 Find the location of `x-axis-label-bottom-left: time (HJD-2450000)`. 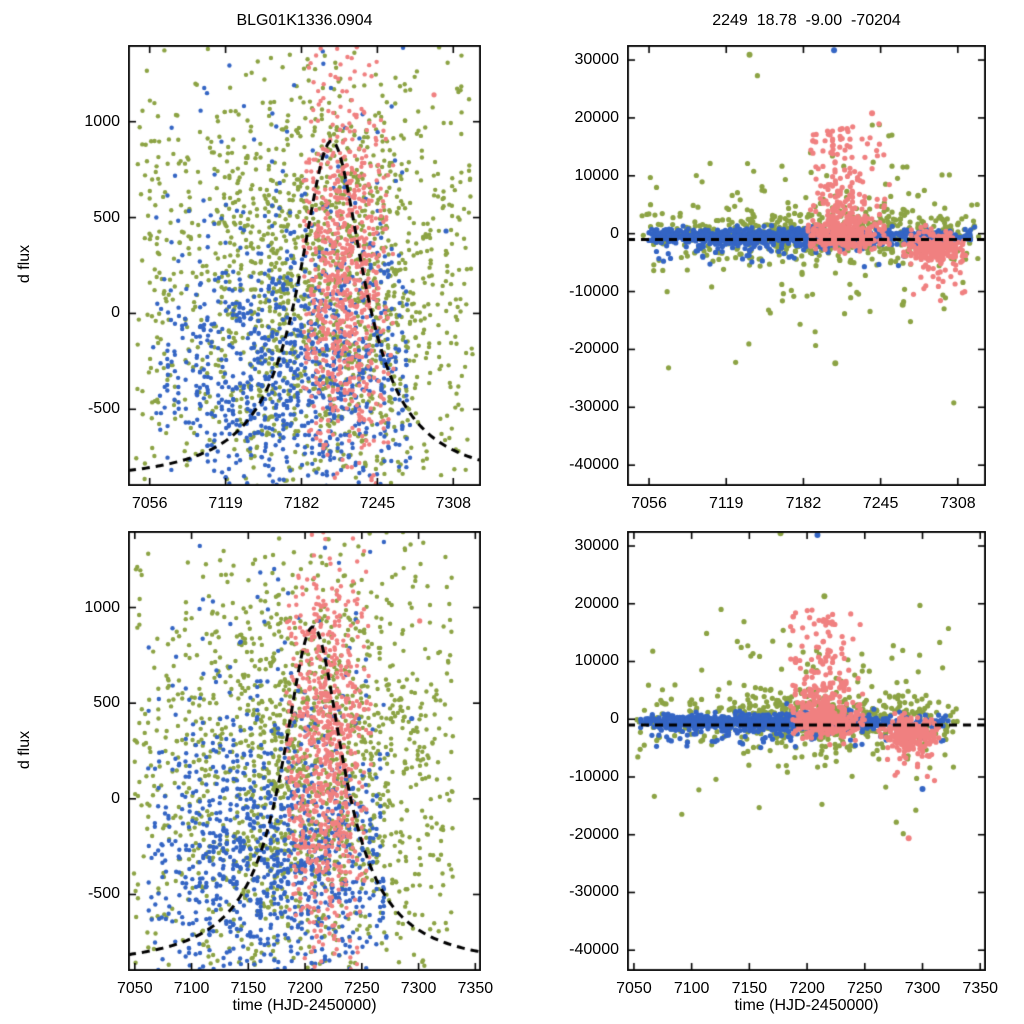

x-axis-label-bottom-left: time (HJD-2450000) is located at coordinates (304, 1005).